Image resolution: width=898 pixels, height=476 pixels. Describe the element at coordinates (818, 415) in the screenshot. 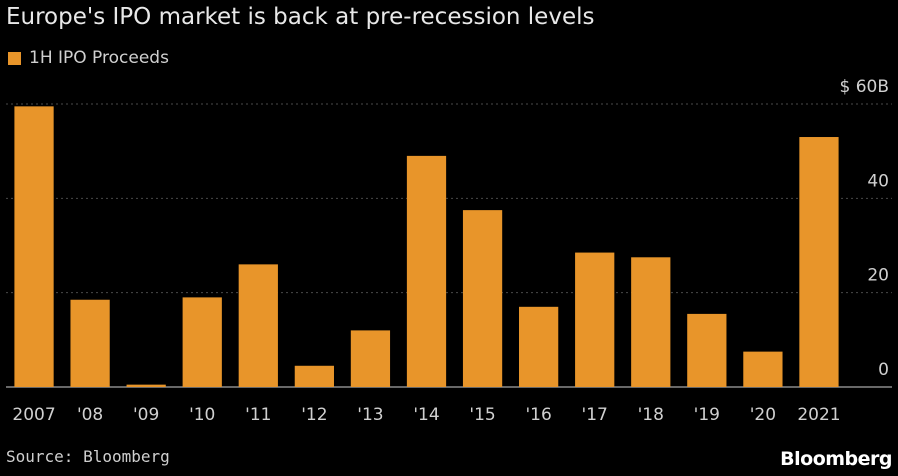

I see `x-tick-label: 2021` at that location.